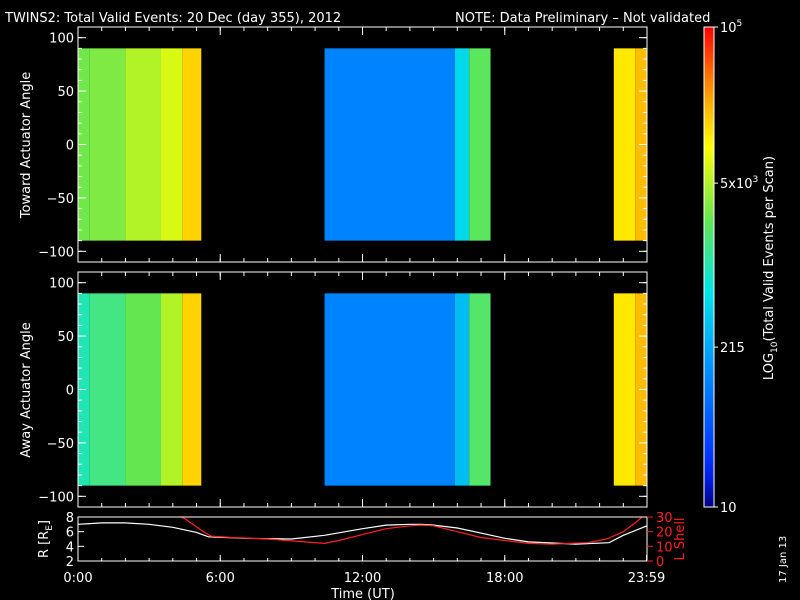 The width and height of the screenshot is (800, 600). What do you see at coordinates (664, 518) in the screenshot?
I see `ytick-label-right: 30` at bounding box center [664, 518].